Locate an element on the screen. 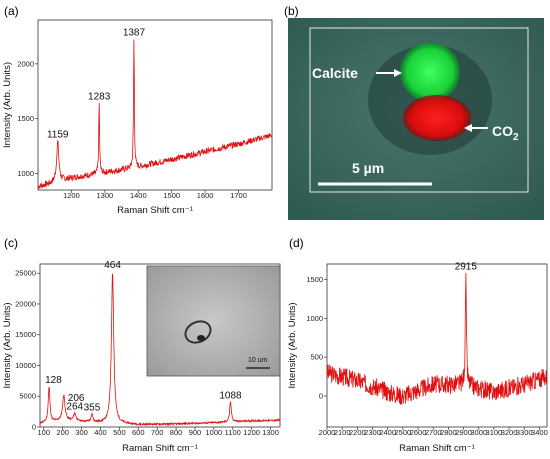  plot-frame is located at coordinates (437, 345).